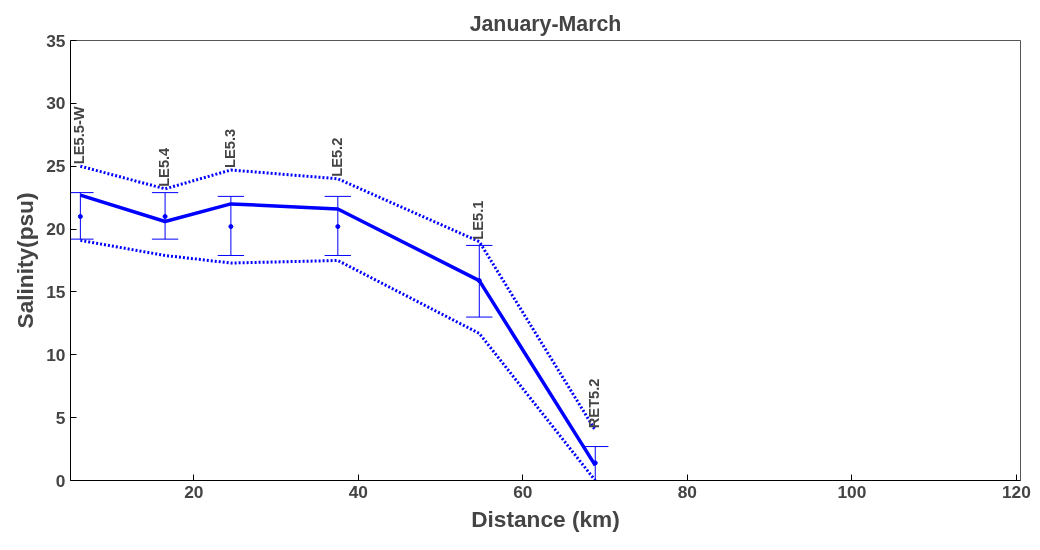 The height and width of the screenshot is (550, 1040). I want to click on annotation: LE5.2, so click(336, 157).